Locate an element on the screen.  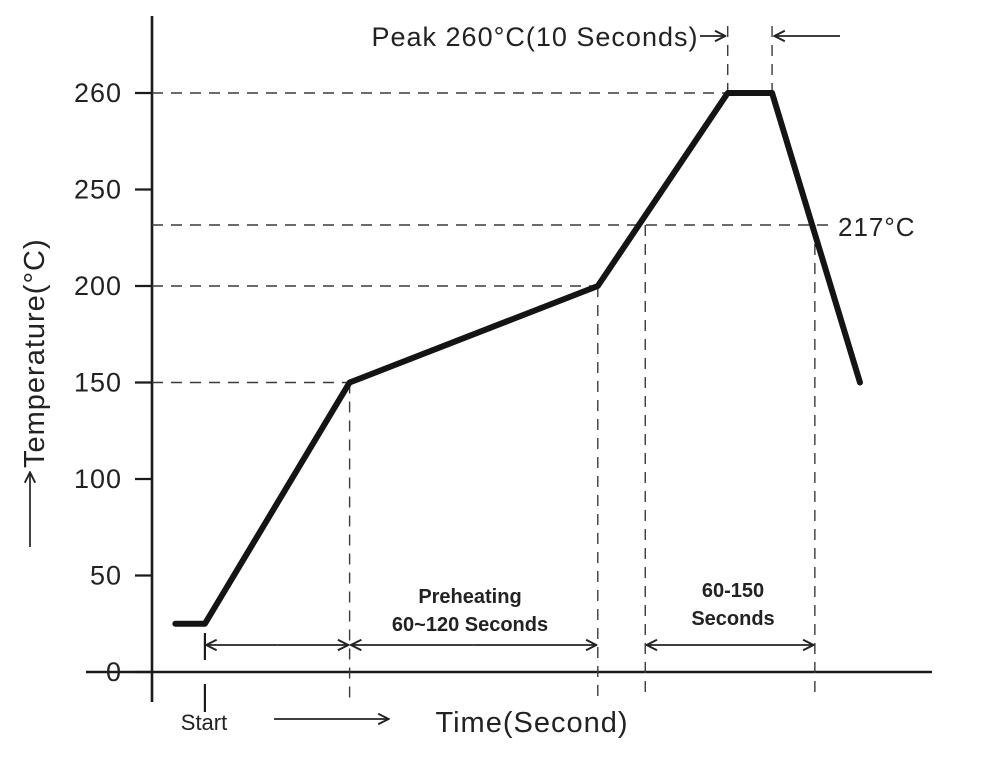
start-label: Start is located at coordinates (204, 722).